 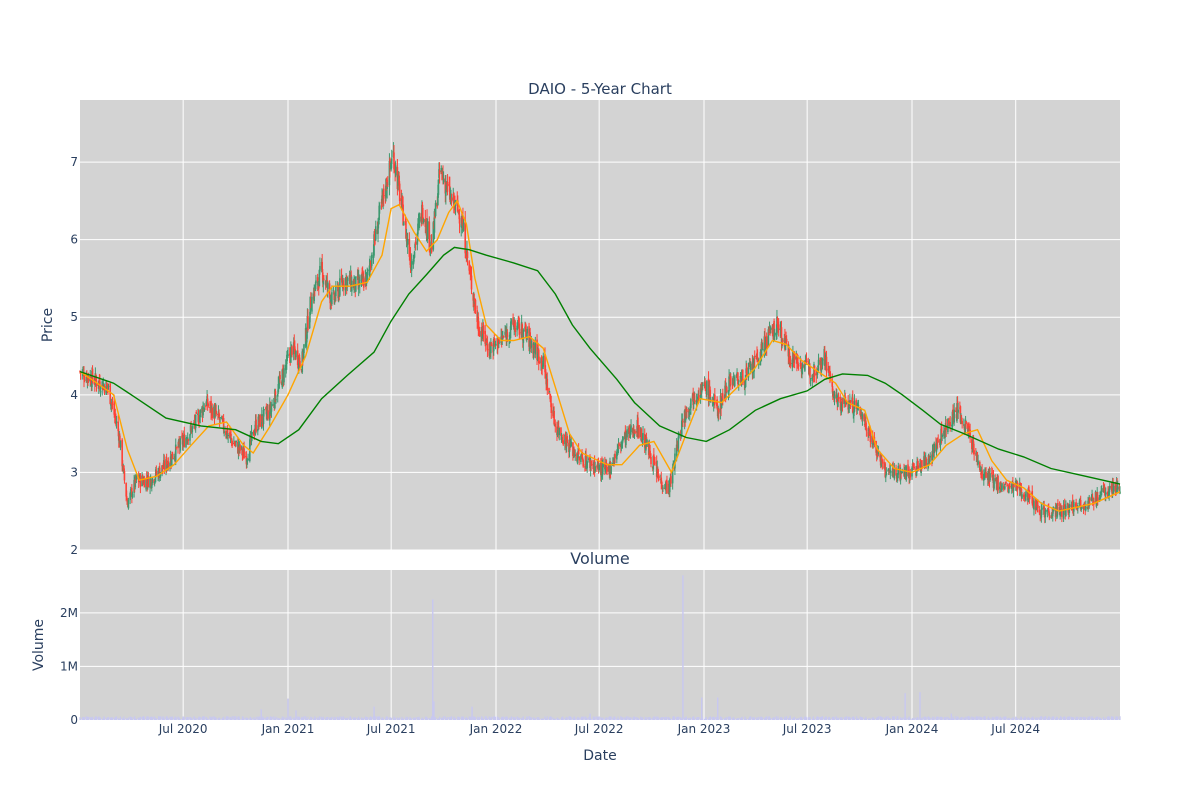 What do you see at coordinates (599, 729) in the screenshot?
I see `x-tick-label: Jul 2022` at bounding box center [599, 729].